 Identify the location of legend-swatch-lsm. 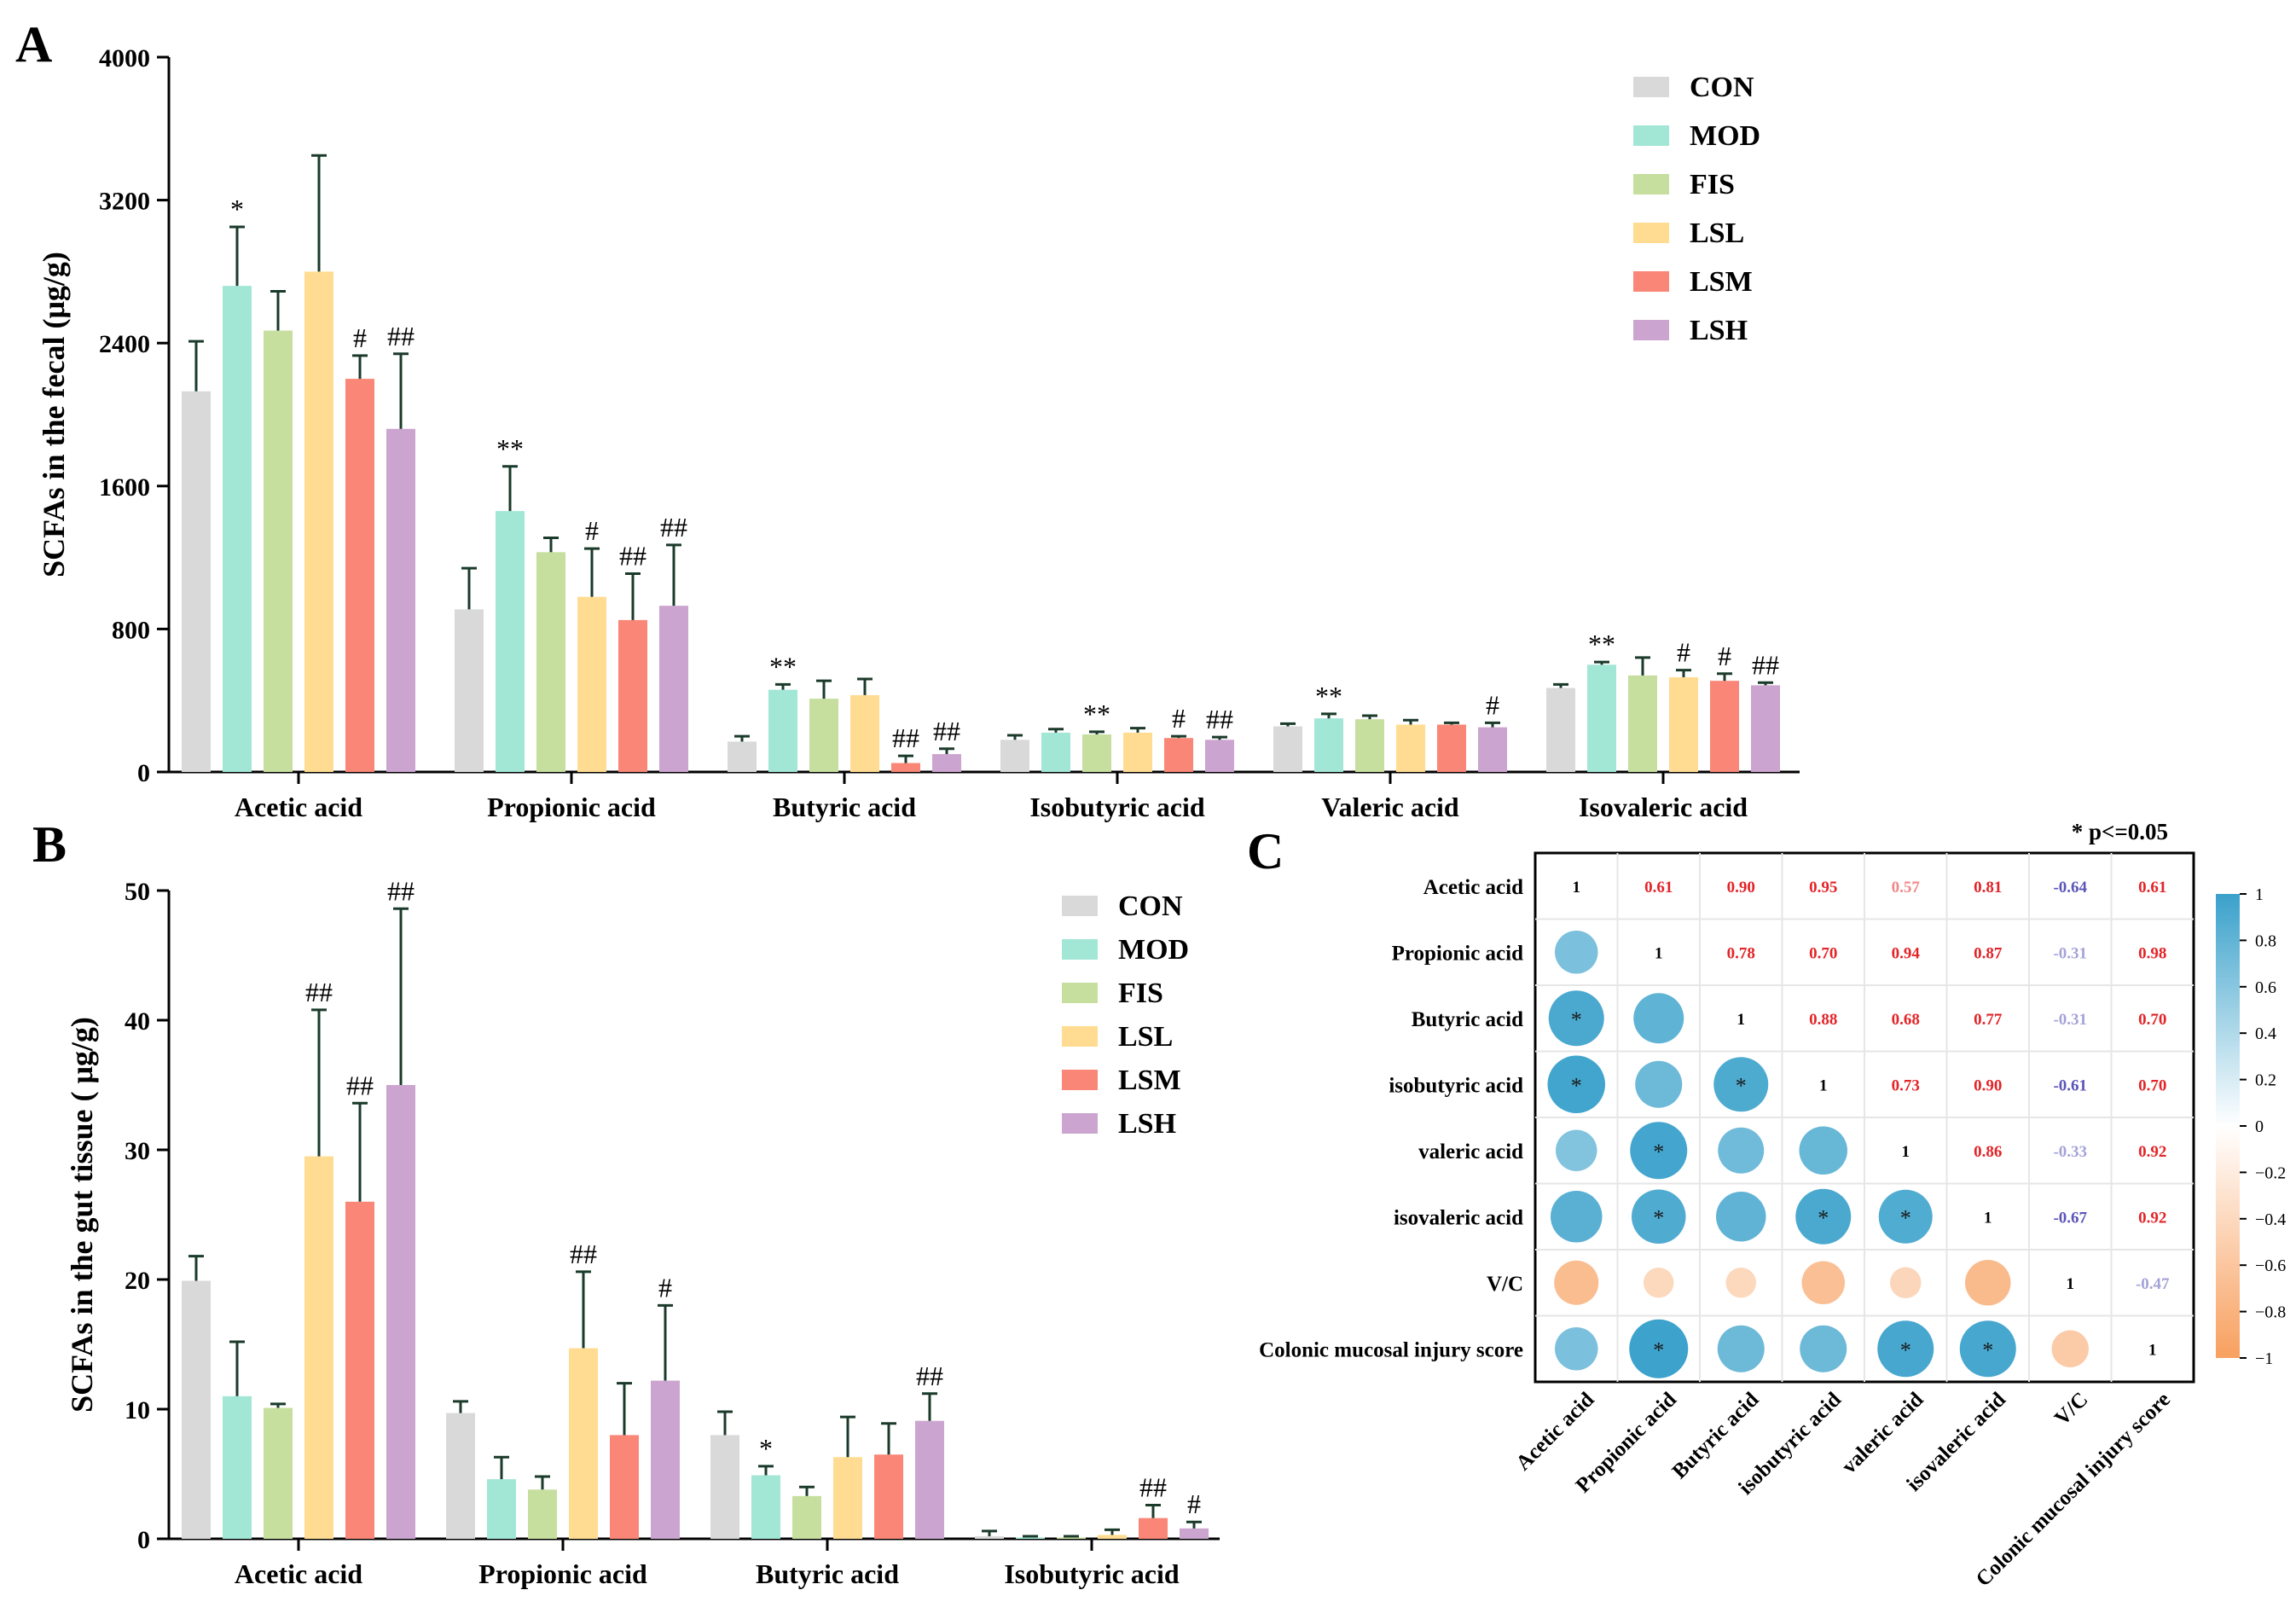
(1080, 1080).